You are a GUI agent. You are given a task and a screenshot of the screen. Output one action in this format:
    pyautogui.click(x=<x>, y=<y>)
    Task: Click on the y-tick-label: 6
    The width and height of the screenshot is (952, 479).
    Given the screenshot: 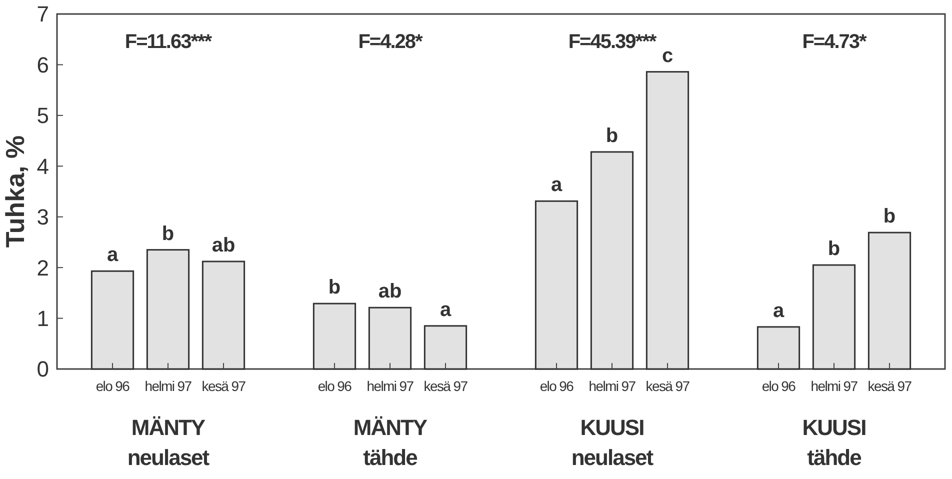 What is the action you would take?
    pyautogui.click(x=42, y=65)
    